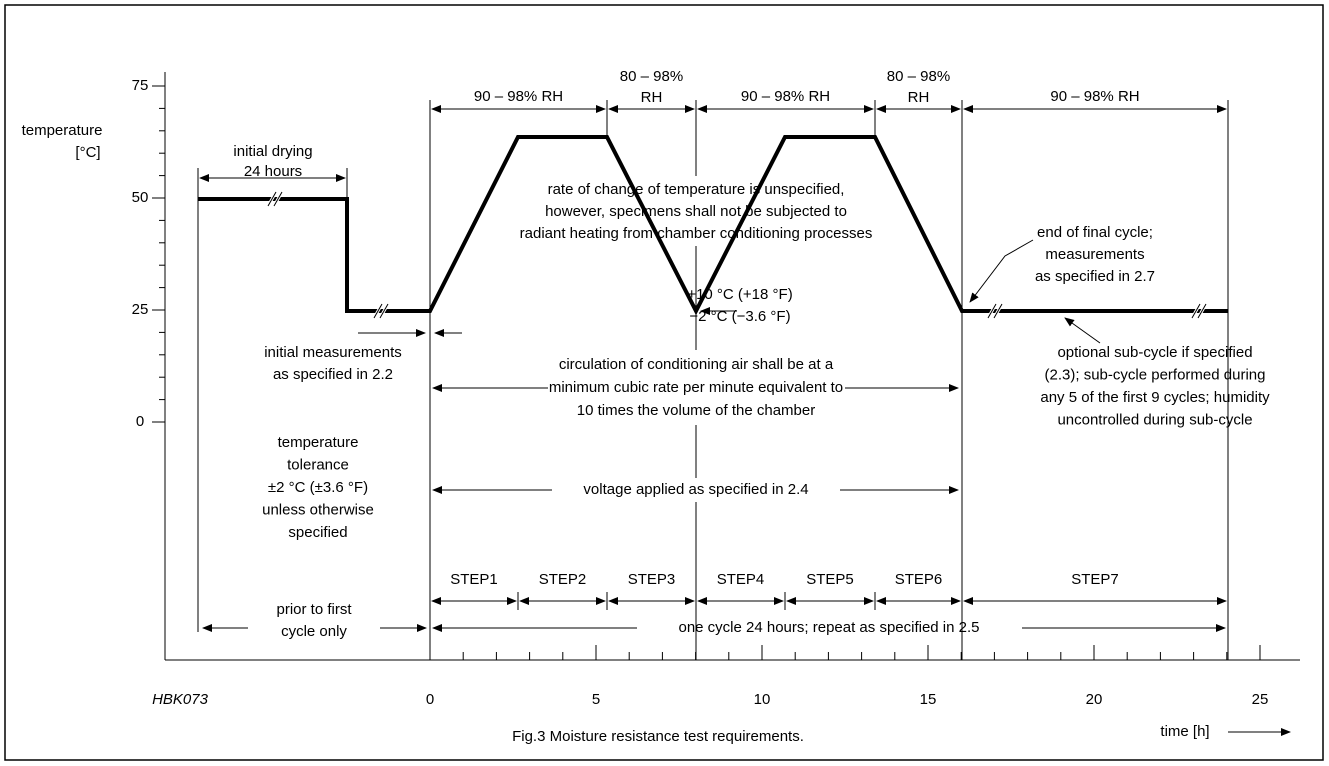 The width and height of the screenshot is (1329, 766). I want to click on annotation: temperature, so click(318, 442).